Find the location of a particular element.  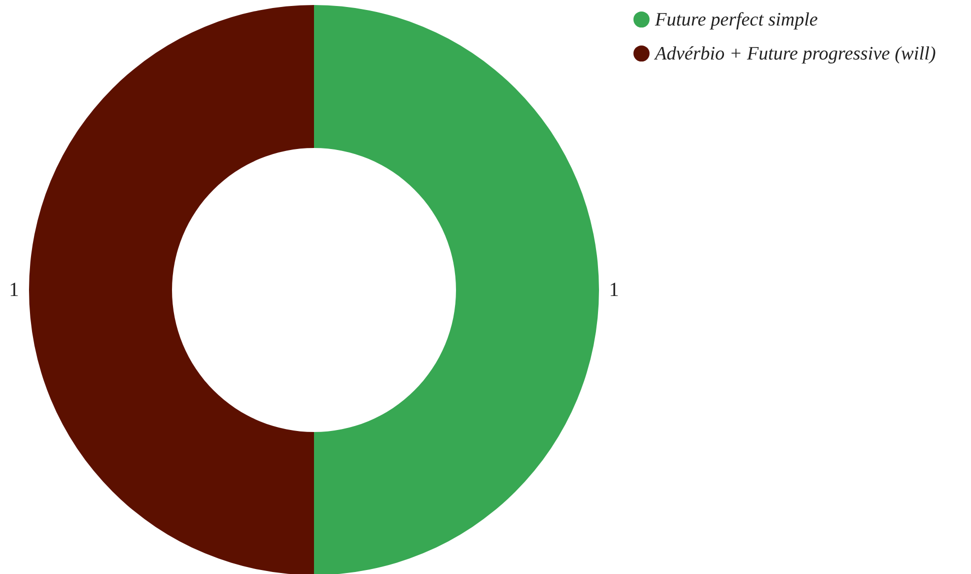

legend-label: Advérbio + Future progressive (will) is located at coordinates (794, 54).